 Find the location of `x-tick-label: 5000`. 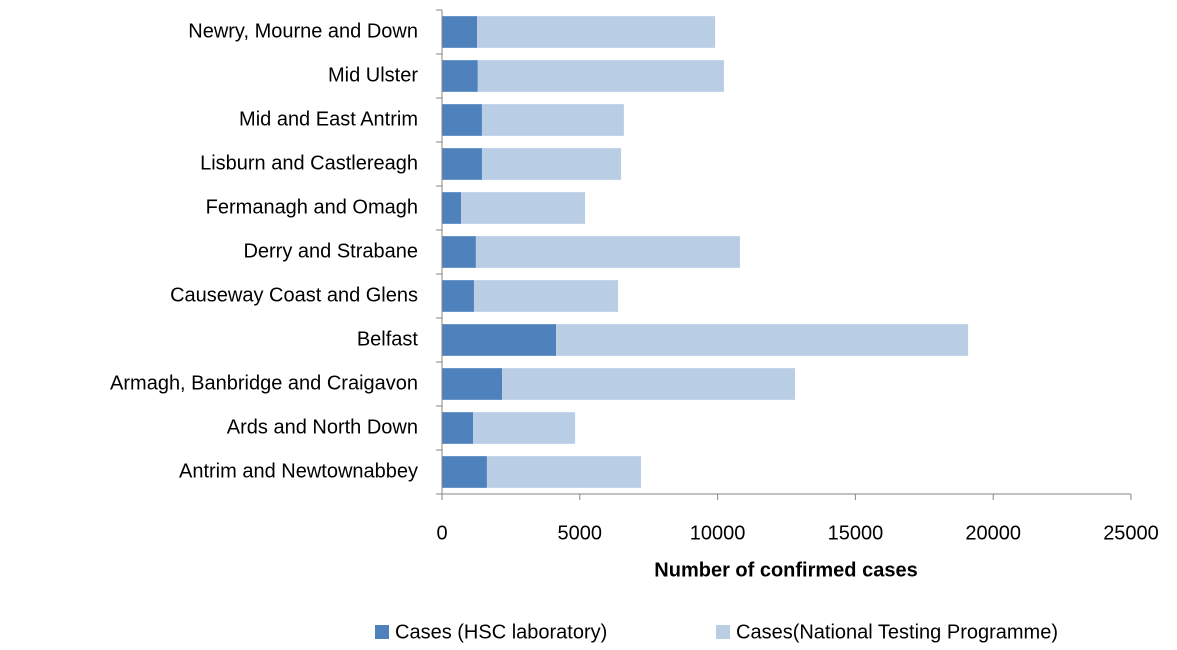

x-tick-label: 5000 is located at coordinates (580, 533).